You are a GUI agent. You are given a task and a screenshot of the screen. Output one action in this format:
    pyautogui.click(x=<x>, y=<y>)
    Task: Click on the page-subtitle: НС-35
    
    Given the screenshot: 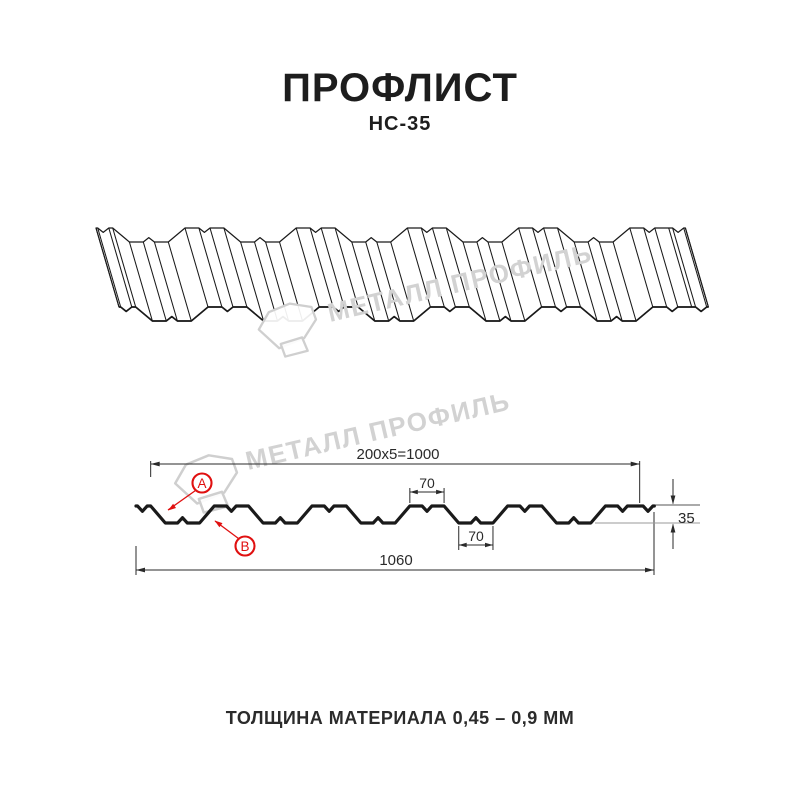 What is the action you would take?
    pyautogui.click(x=400, y=124)
    